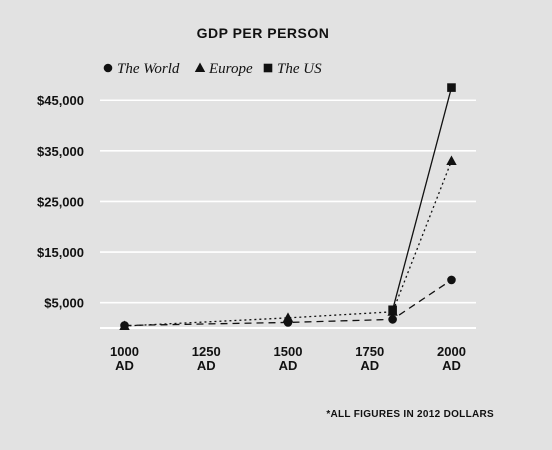 This screenshot has width=552, height=450. I want to click on legend-label: The World, so click(148, 69).